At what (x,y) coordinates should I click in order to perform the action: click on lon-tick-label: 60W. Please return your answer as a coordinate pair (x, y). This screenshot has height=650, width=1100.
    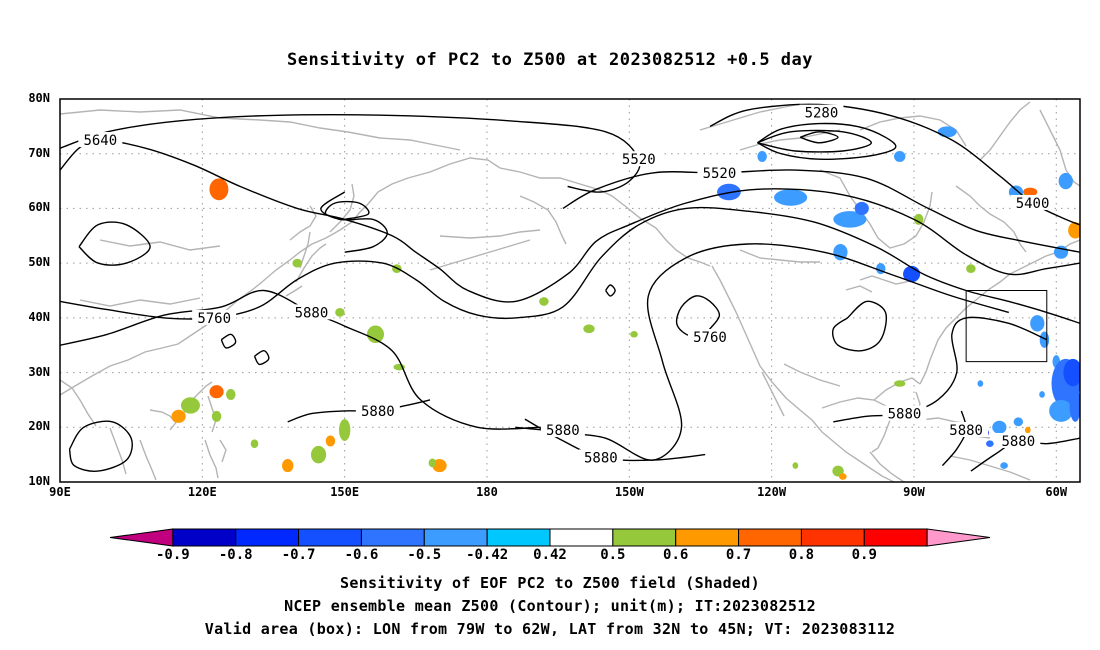
    Looking at the image, I should click on (1056, 492).